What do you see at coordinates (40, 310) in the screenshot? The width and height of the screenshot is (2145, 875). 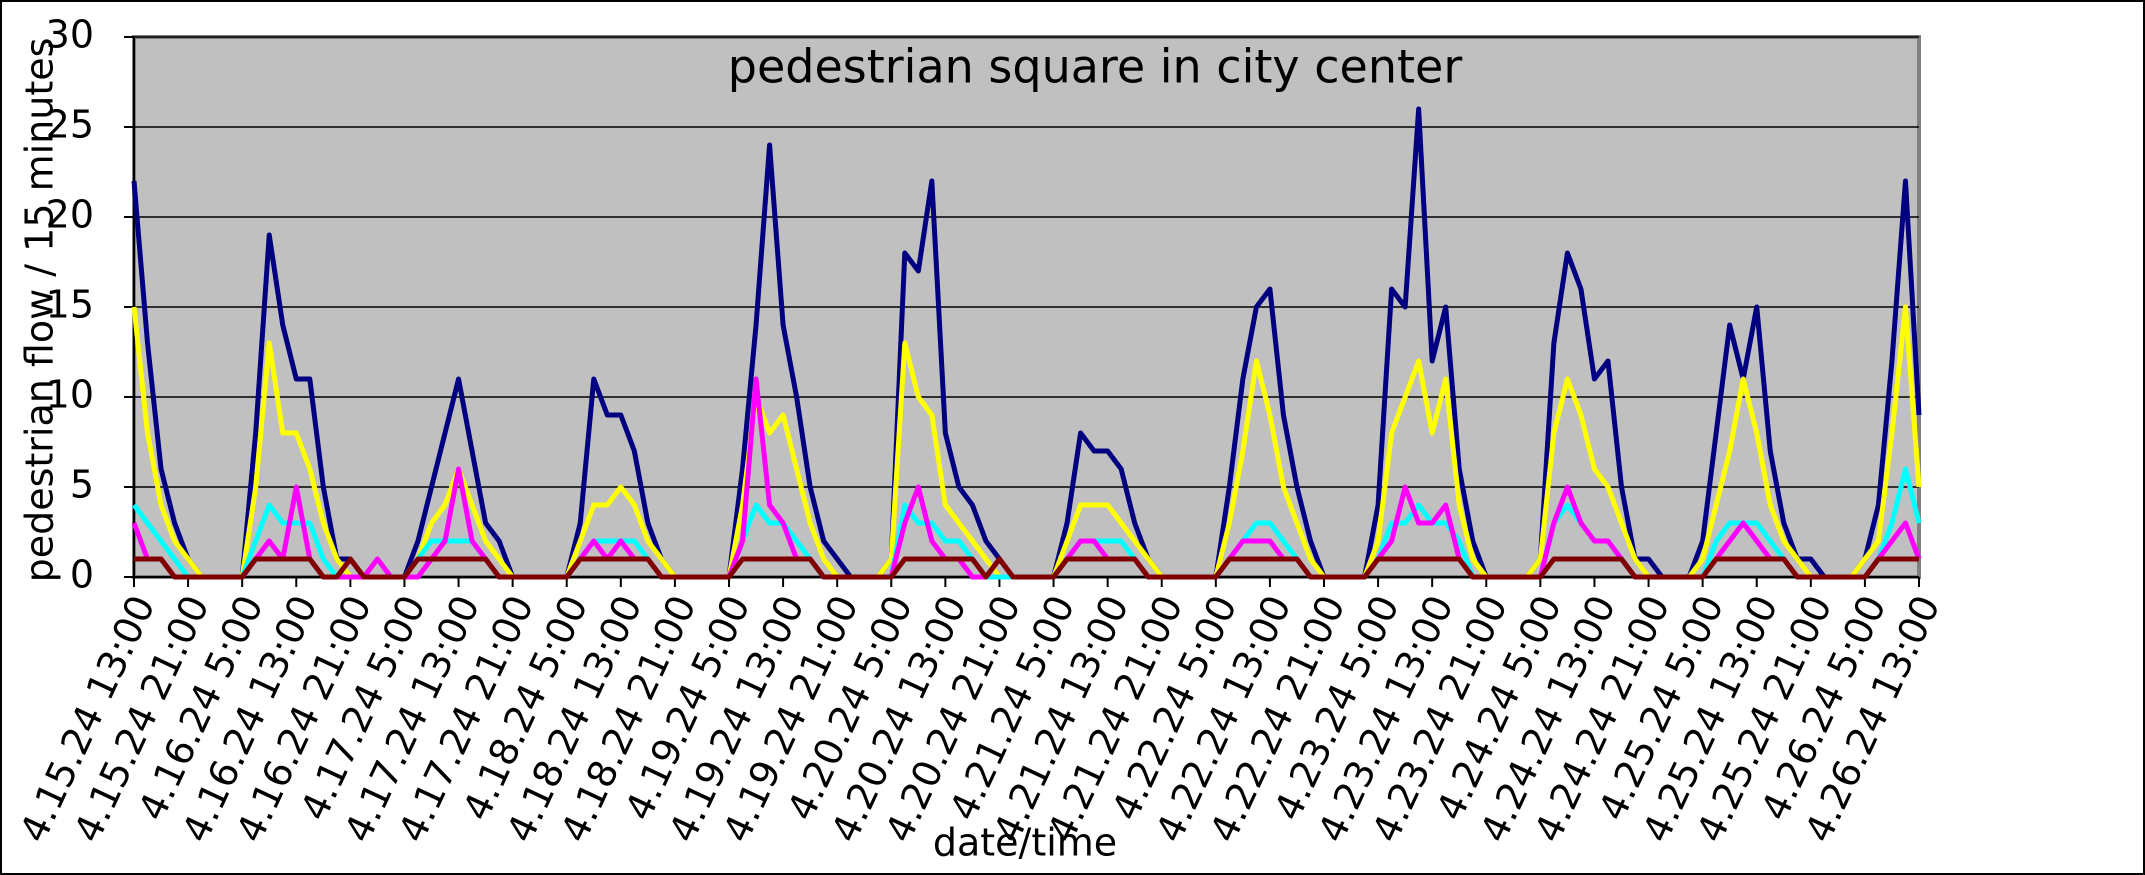 I see `y-axis-title: pedestrian flow / 15 minutes` at bounding box center [40, 310].